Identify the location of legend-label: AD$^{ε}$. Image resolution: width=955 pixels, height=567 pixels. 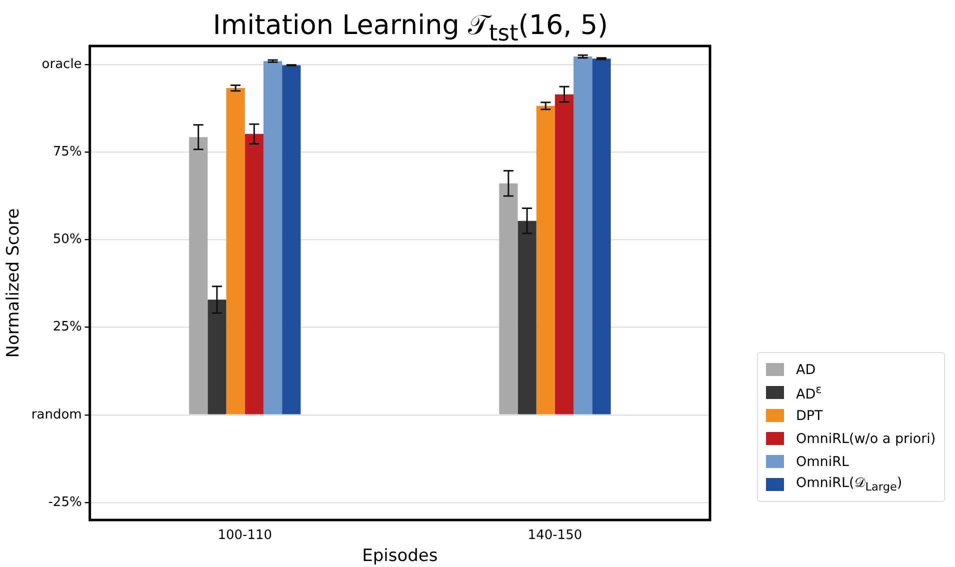
(809, 392).